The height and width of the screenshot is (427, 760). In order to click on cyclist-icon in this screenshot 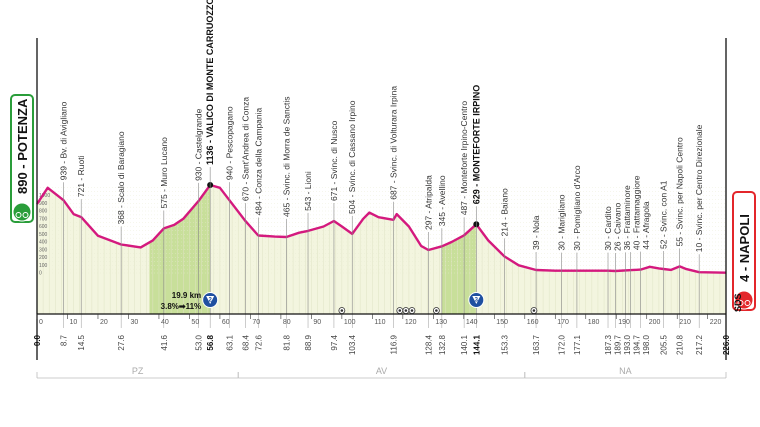, I will do `click(744, 300)`.